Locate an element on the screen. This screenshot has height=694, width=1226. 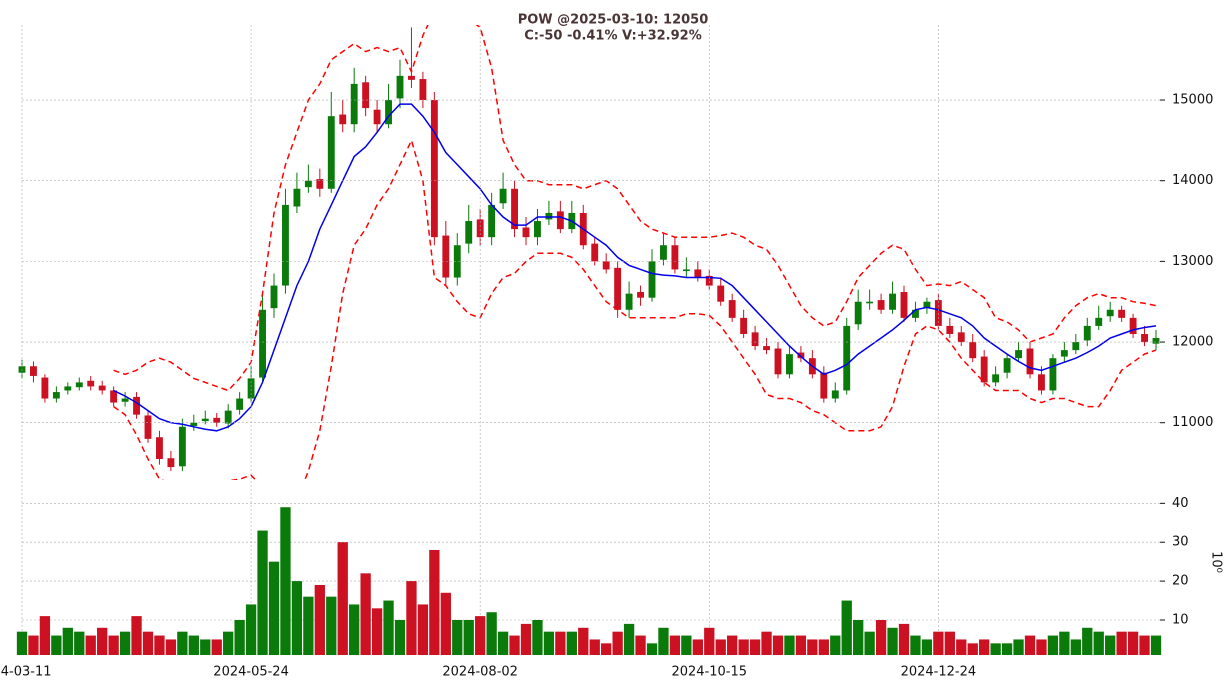
chart-subtitle: C:-50 -0.41% V:+32.92% is located at coordinates (613, 36).